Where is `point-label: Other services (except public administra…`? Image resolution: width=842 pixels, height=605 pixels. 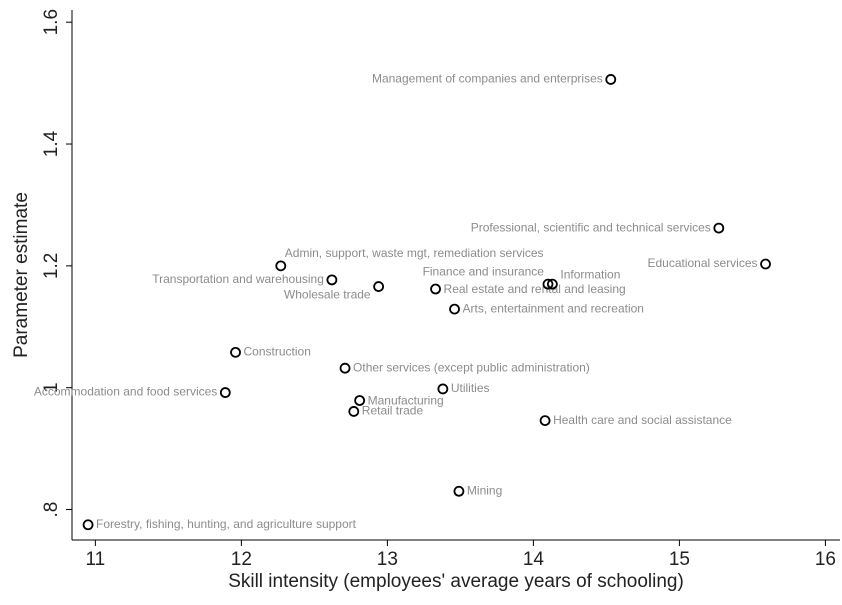
point-label: Other services (except public administra… is located at coordinates (471, 367).